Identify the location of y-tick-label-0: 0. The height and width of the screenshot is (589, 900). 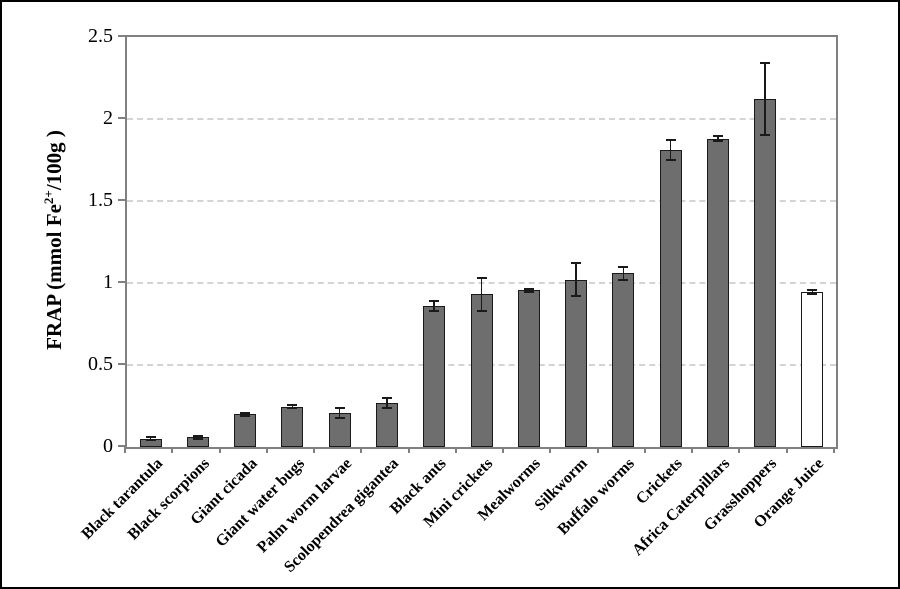
(108, 446).